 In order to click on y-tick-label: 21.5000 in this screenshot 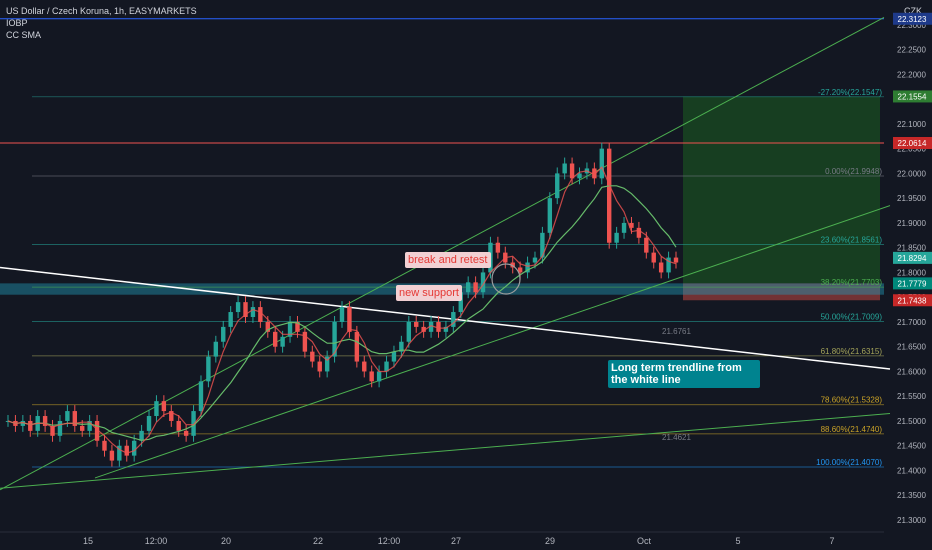, I will do `click(911, 421)`.